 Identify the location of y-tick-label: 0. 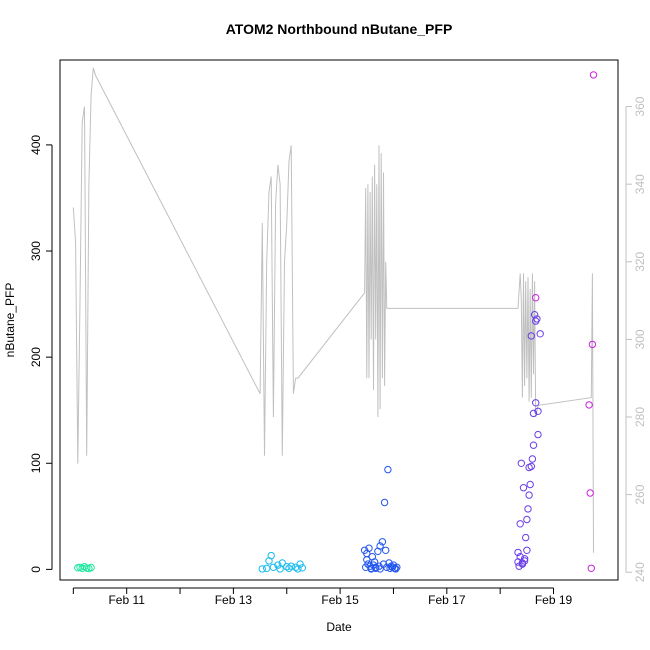
(36, 569).